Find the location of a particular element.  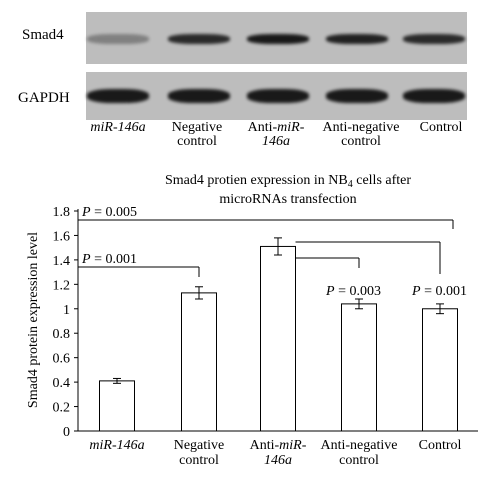

blot-strip-gapdh is located at coordinates (276, 96).